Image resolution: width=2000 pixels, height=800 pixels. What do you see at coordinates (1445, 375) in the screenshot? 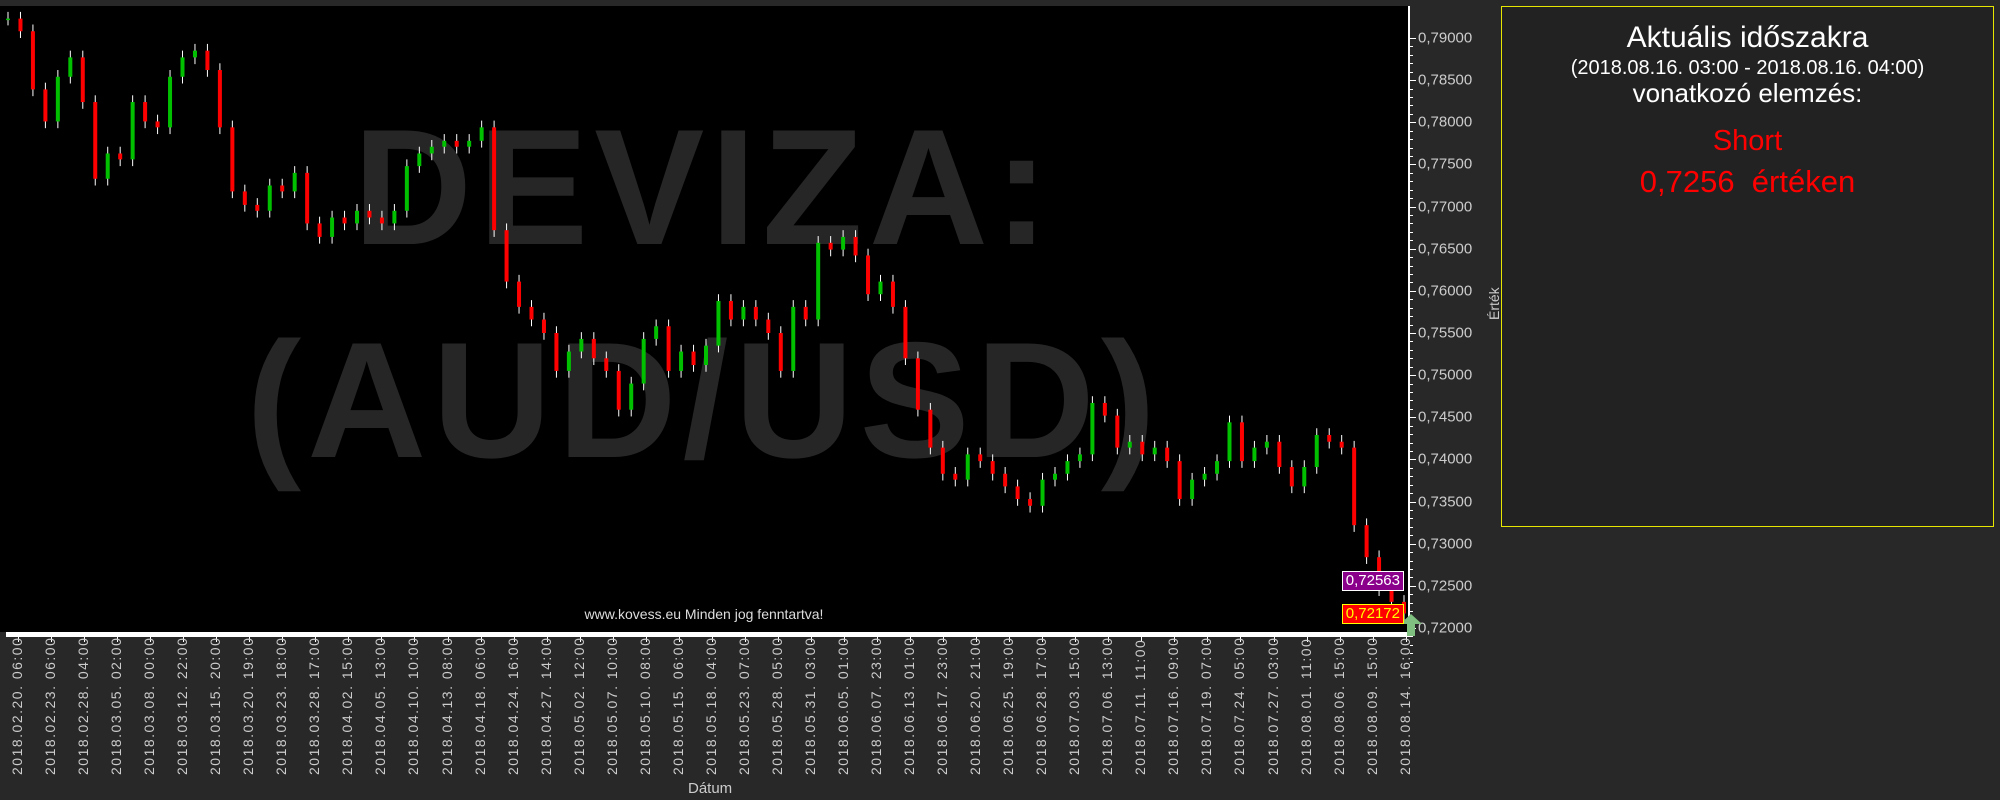
I see `y-tick-label: 0,75000` at bounding box center [1445, 375].